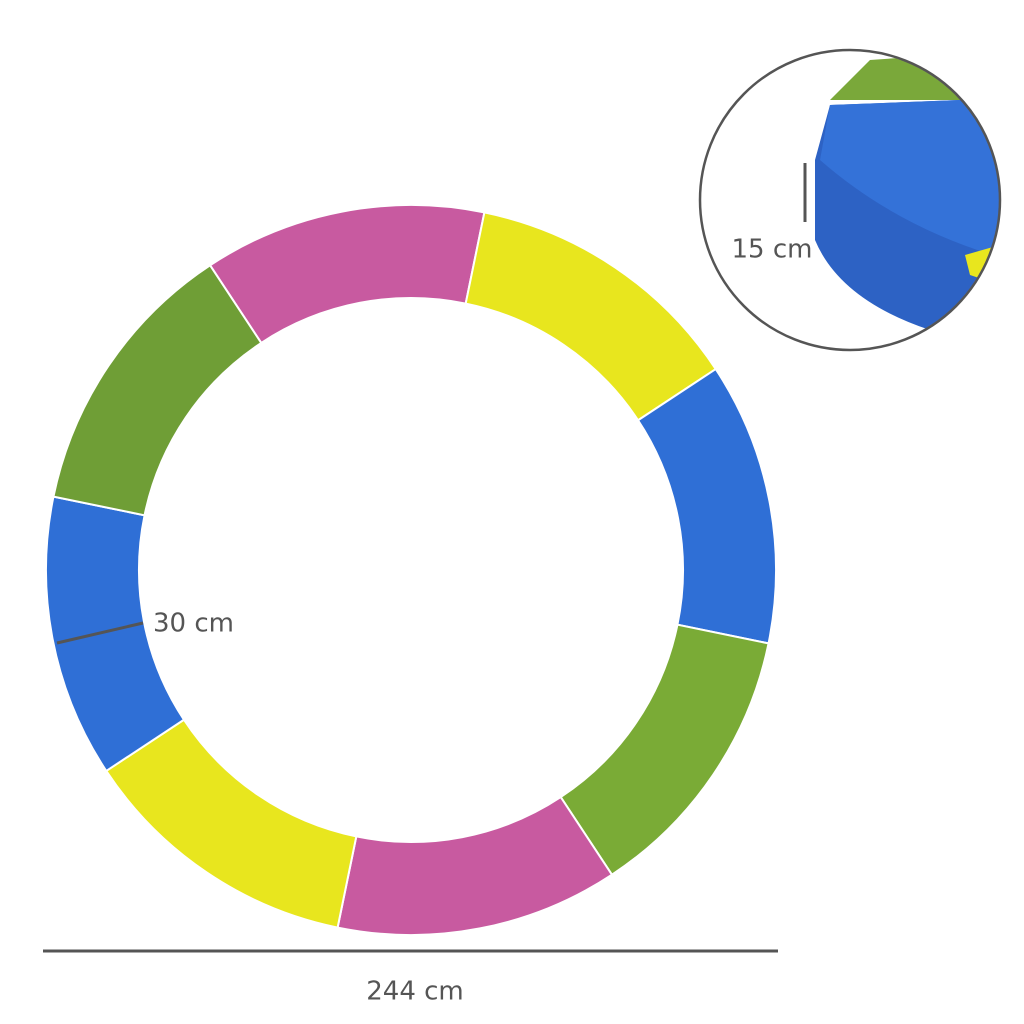 The width and height of the screenshot is (1024, 1024). What do you see at coordinates (772, 250) in the screenshot?
I see `thickness-label: 15 cm` at bounding box center [772, 250].